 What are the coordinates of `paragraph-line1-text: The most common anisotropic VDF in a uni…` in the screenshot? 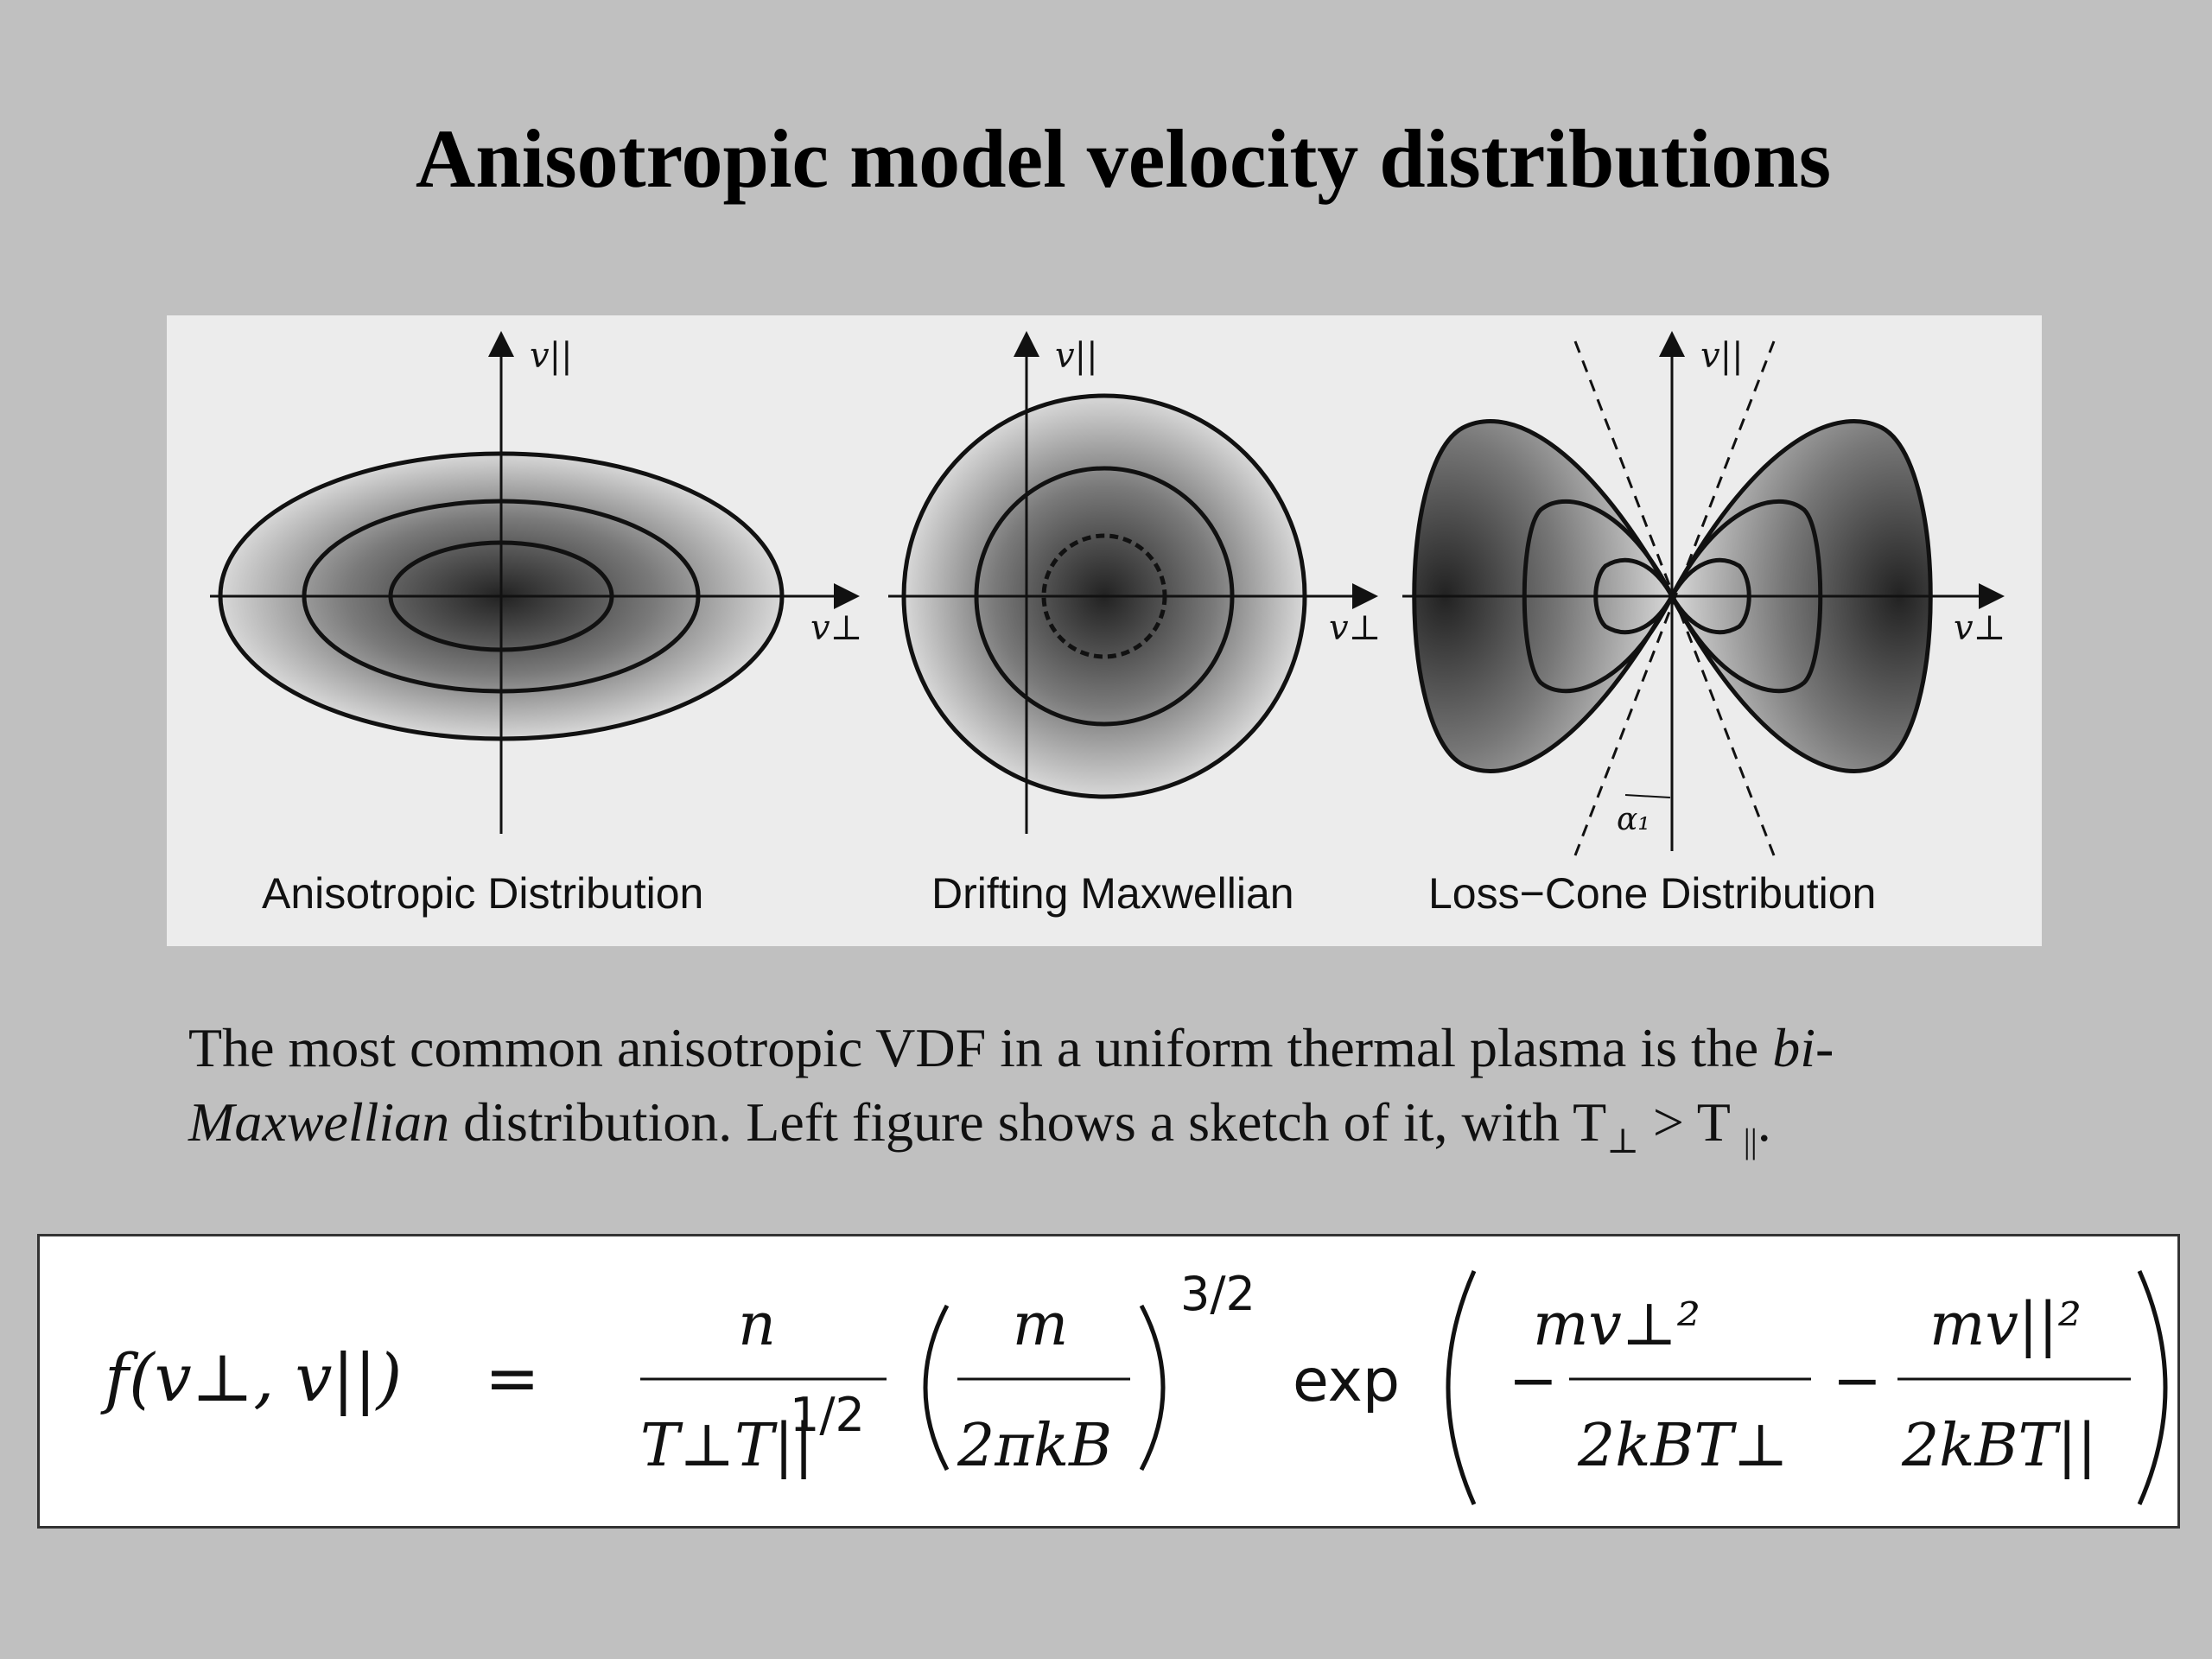 It's located at (980, 1047).